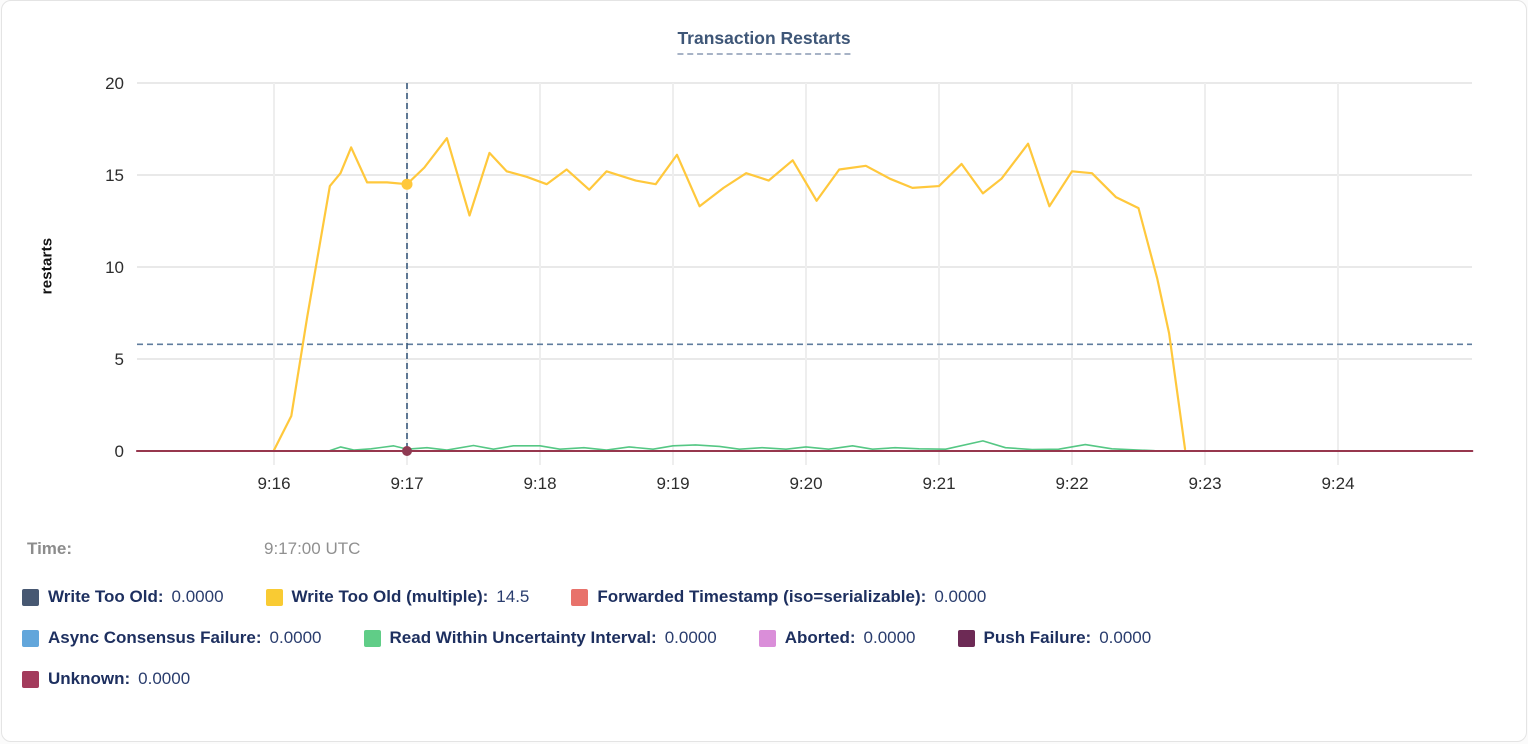 The image size is (1528, 744). I want to click on x-tick-label: 9:19, so click(672, 483).